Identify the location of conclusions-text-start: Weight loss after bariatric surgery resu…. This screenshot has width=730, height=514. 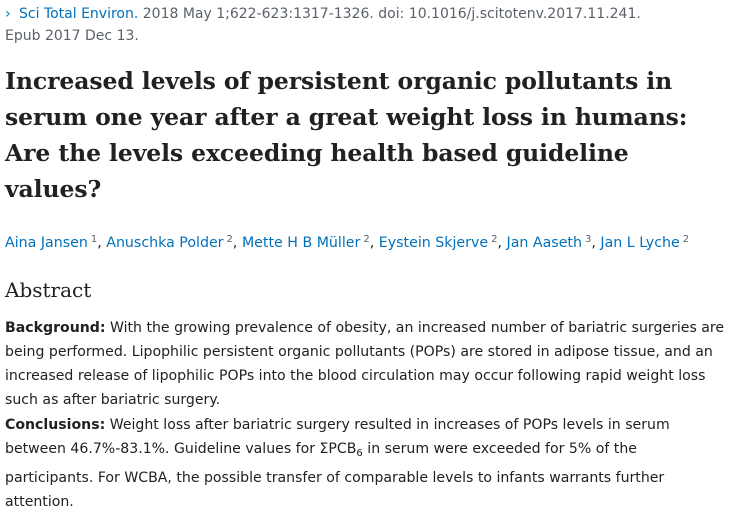
(337, 437).